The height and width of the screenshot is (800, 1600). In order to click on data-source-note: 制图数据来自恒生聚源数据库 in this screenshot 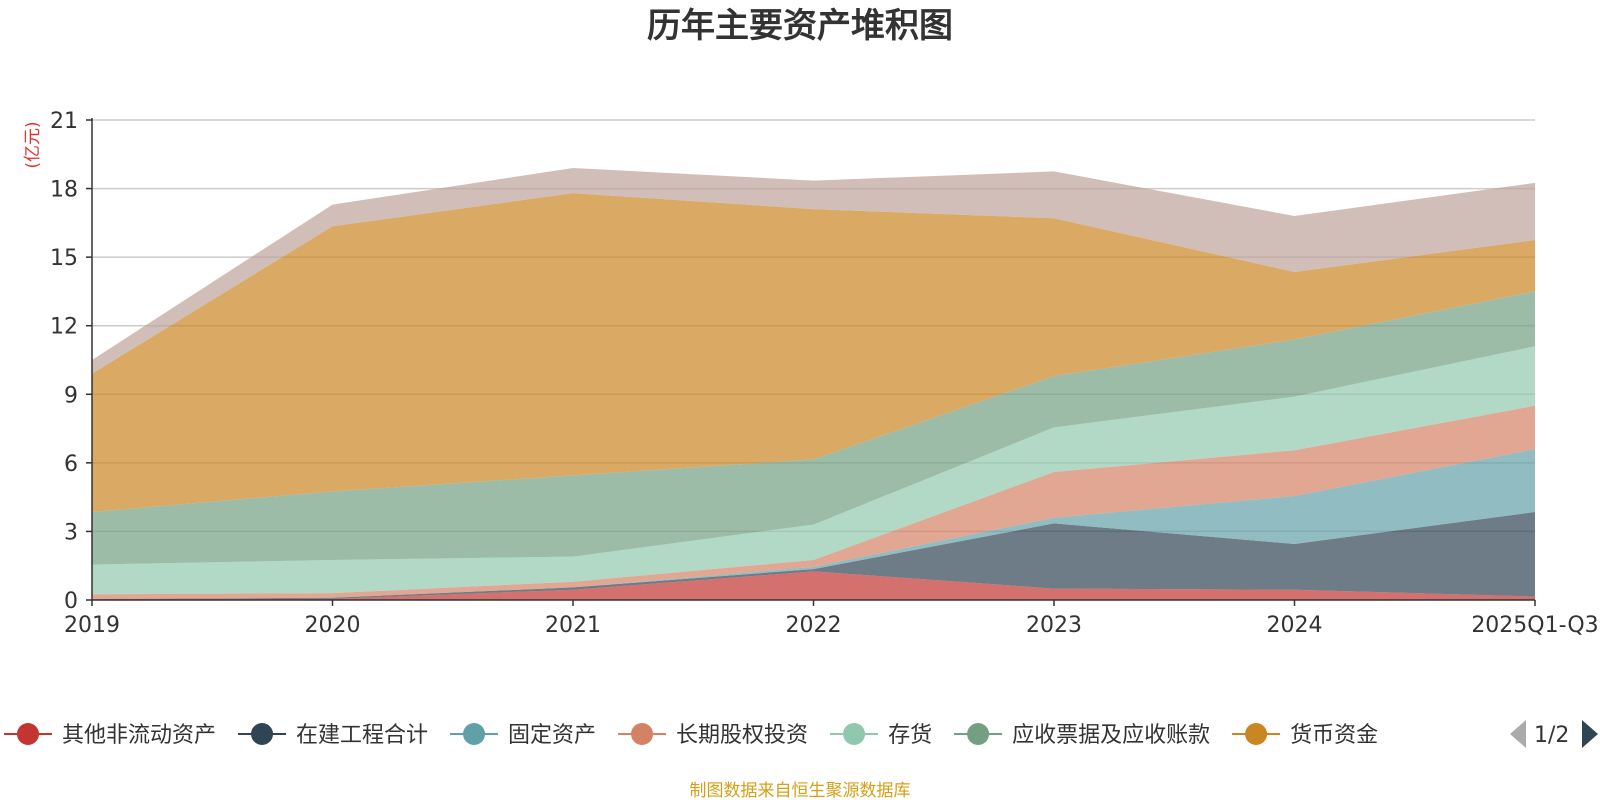, I will do `click(800, 790)`.